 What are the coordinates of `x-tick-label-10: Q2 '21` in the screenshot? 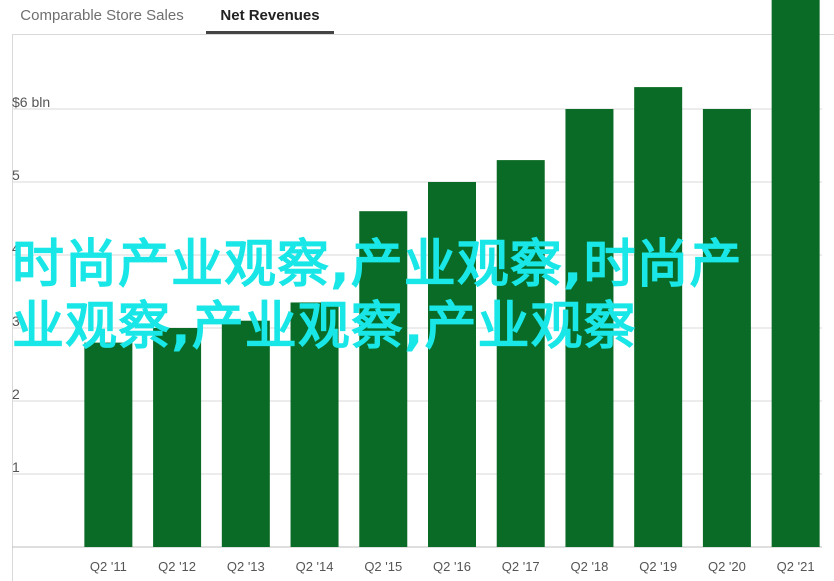 It's located at (796, 566).